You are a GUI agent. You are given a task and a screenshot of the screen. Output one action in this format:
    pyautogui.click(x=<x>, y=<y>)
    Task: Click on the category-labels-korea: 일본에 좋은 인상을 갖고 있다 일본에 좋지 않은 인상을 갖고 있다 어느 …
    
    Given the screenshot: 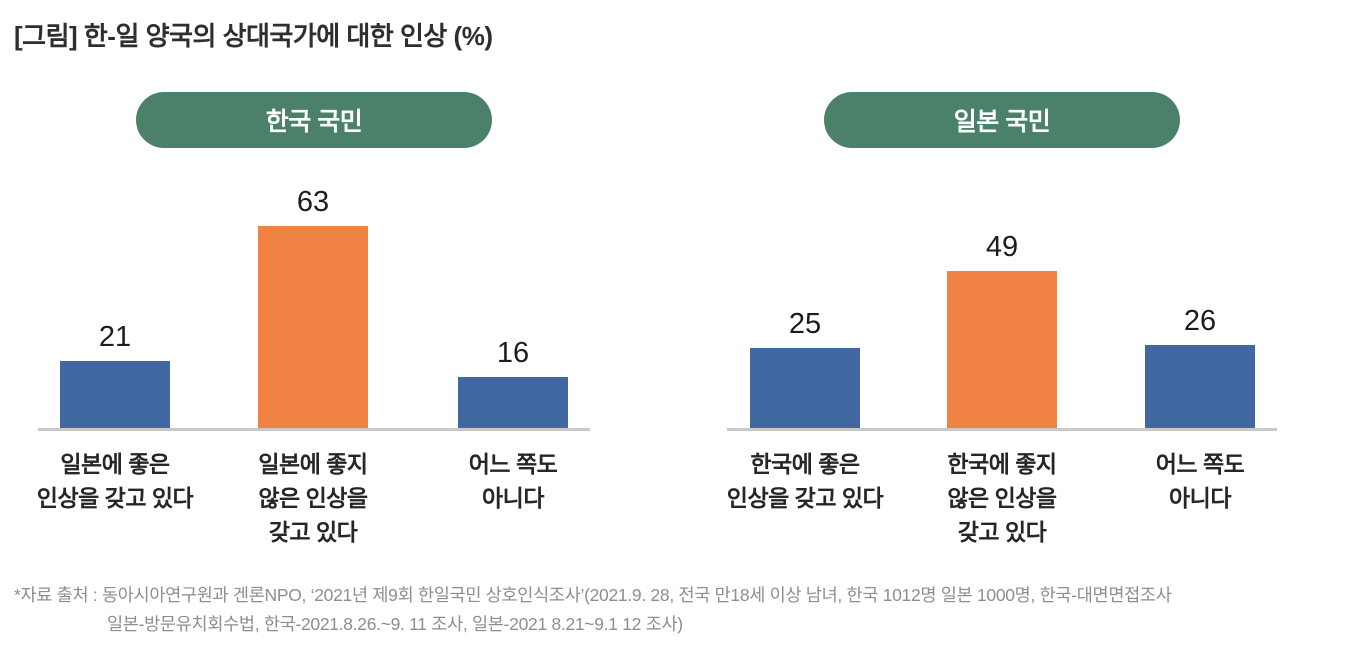 What is the action you would take?
    pyautogui.click(x=313, y=502)
    